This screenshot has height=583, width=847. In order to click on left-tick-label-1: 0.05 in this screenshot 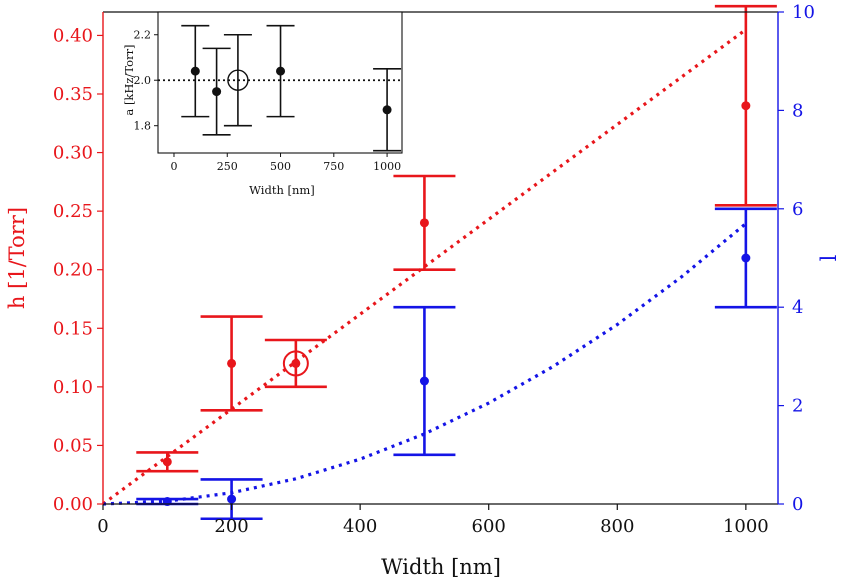, I will do `click(73, 445)`.